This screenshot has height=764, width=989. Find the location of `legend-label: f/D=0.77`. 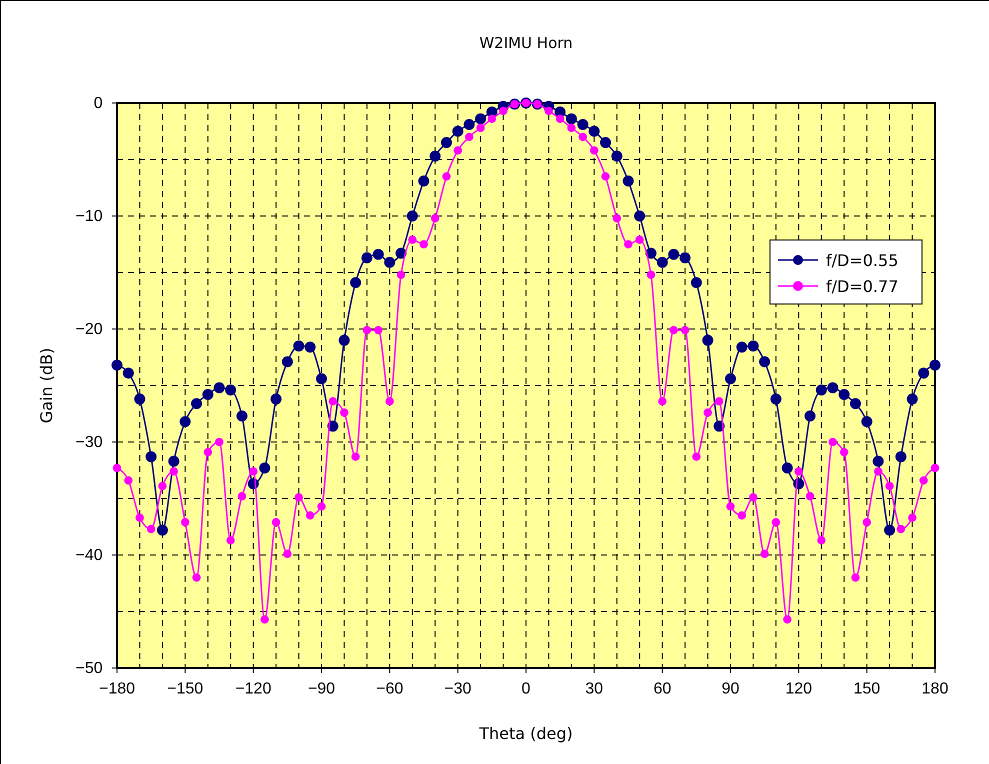

legend-label: f/D=0.77 is located at coordinates (862, 286).